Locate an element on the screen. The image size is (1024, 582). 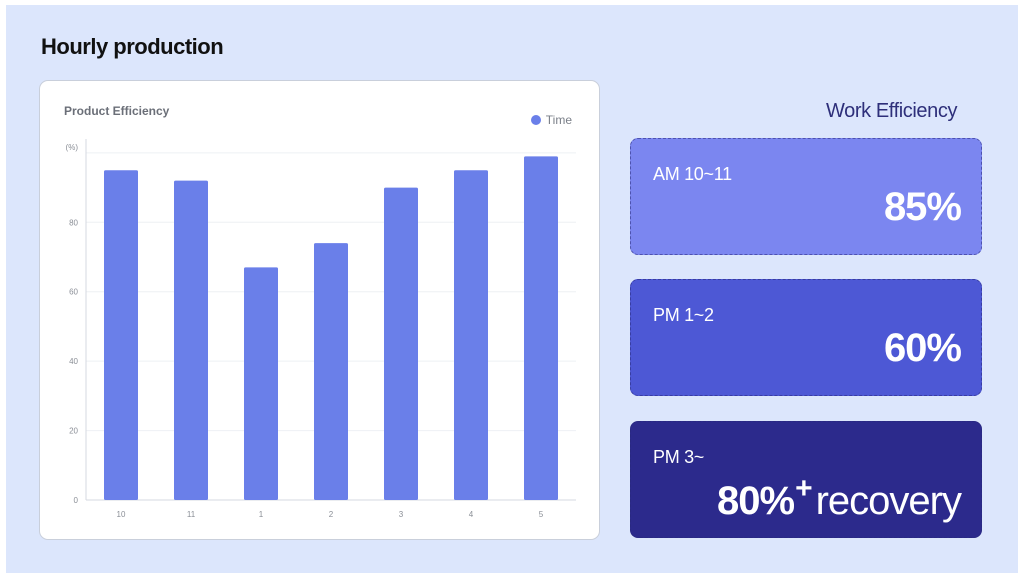
efficiency-card-value: 80%+ recovery is located at coordinates (839, 498).